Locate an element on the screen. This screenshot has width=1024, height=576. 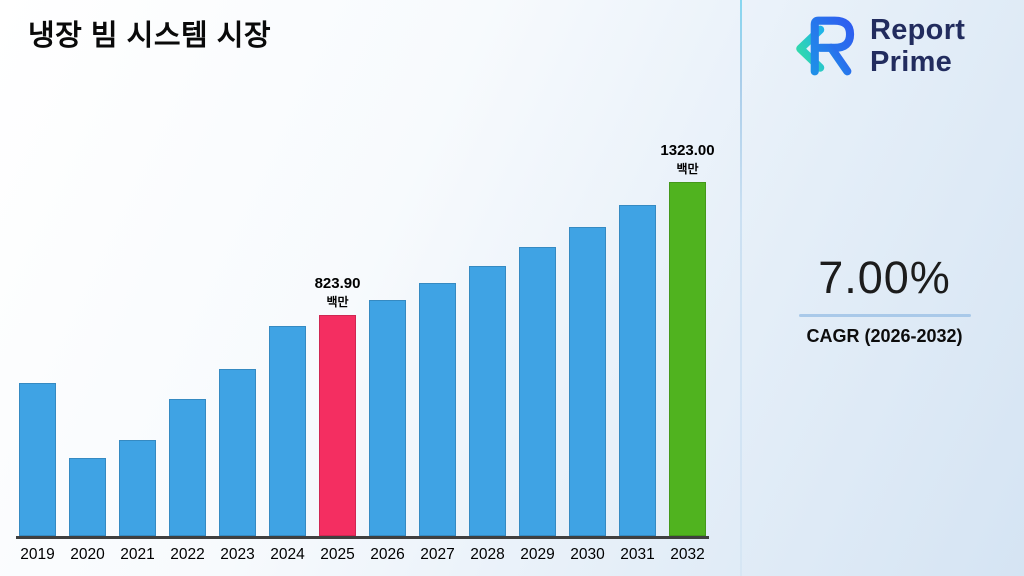
bar-column-2031 is located at coordinates (637, 370).